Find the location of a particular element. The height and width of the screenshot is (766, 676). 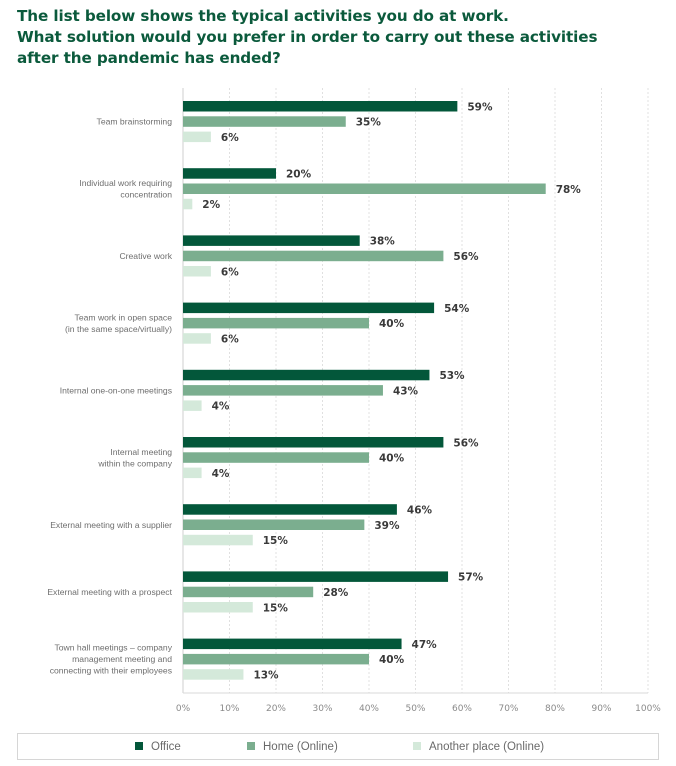

data-label-home: 39% is located at coordinates (387, 526).